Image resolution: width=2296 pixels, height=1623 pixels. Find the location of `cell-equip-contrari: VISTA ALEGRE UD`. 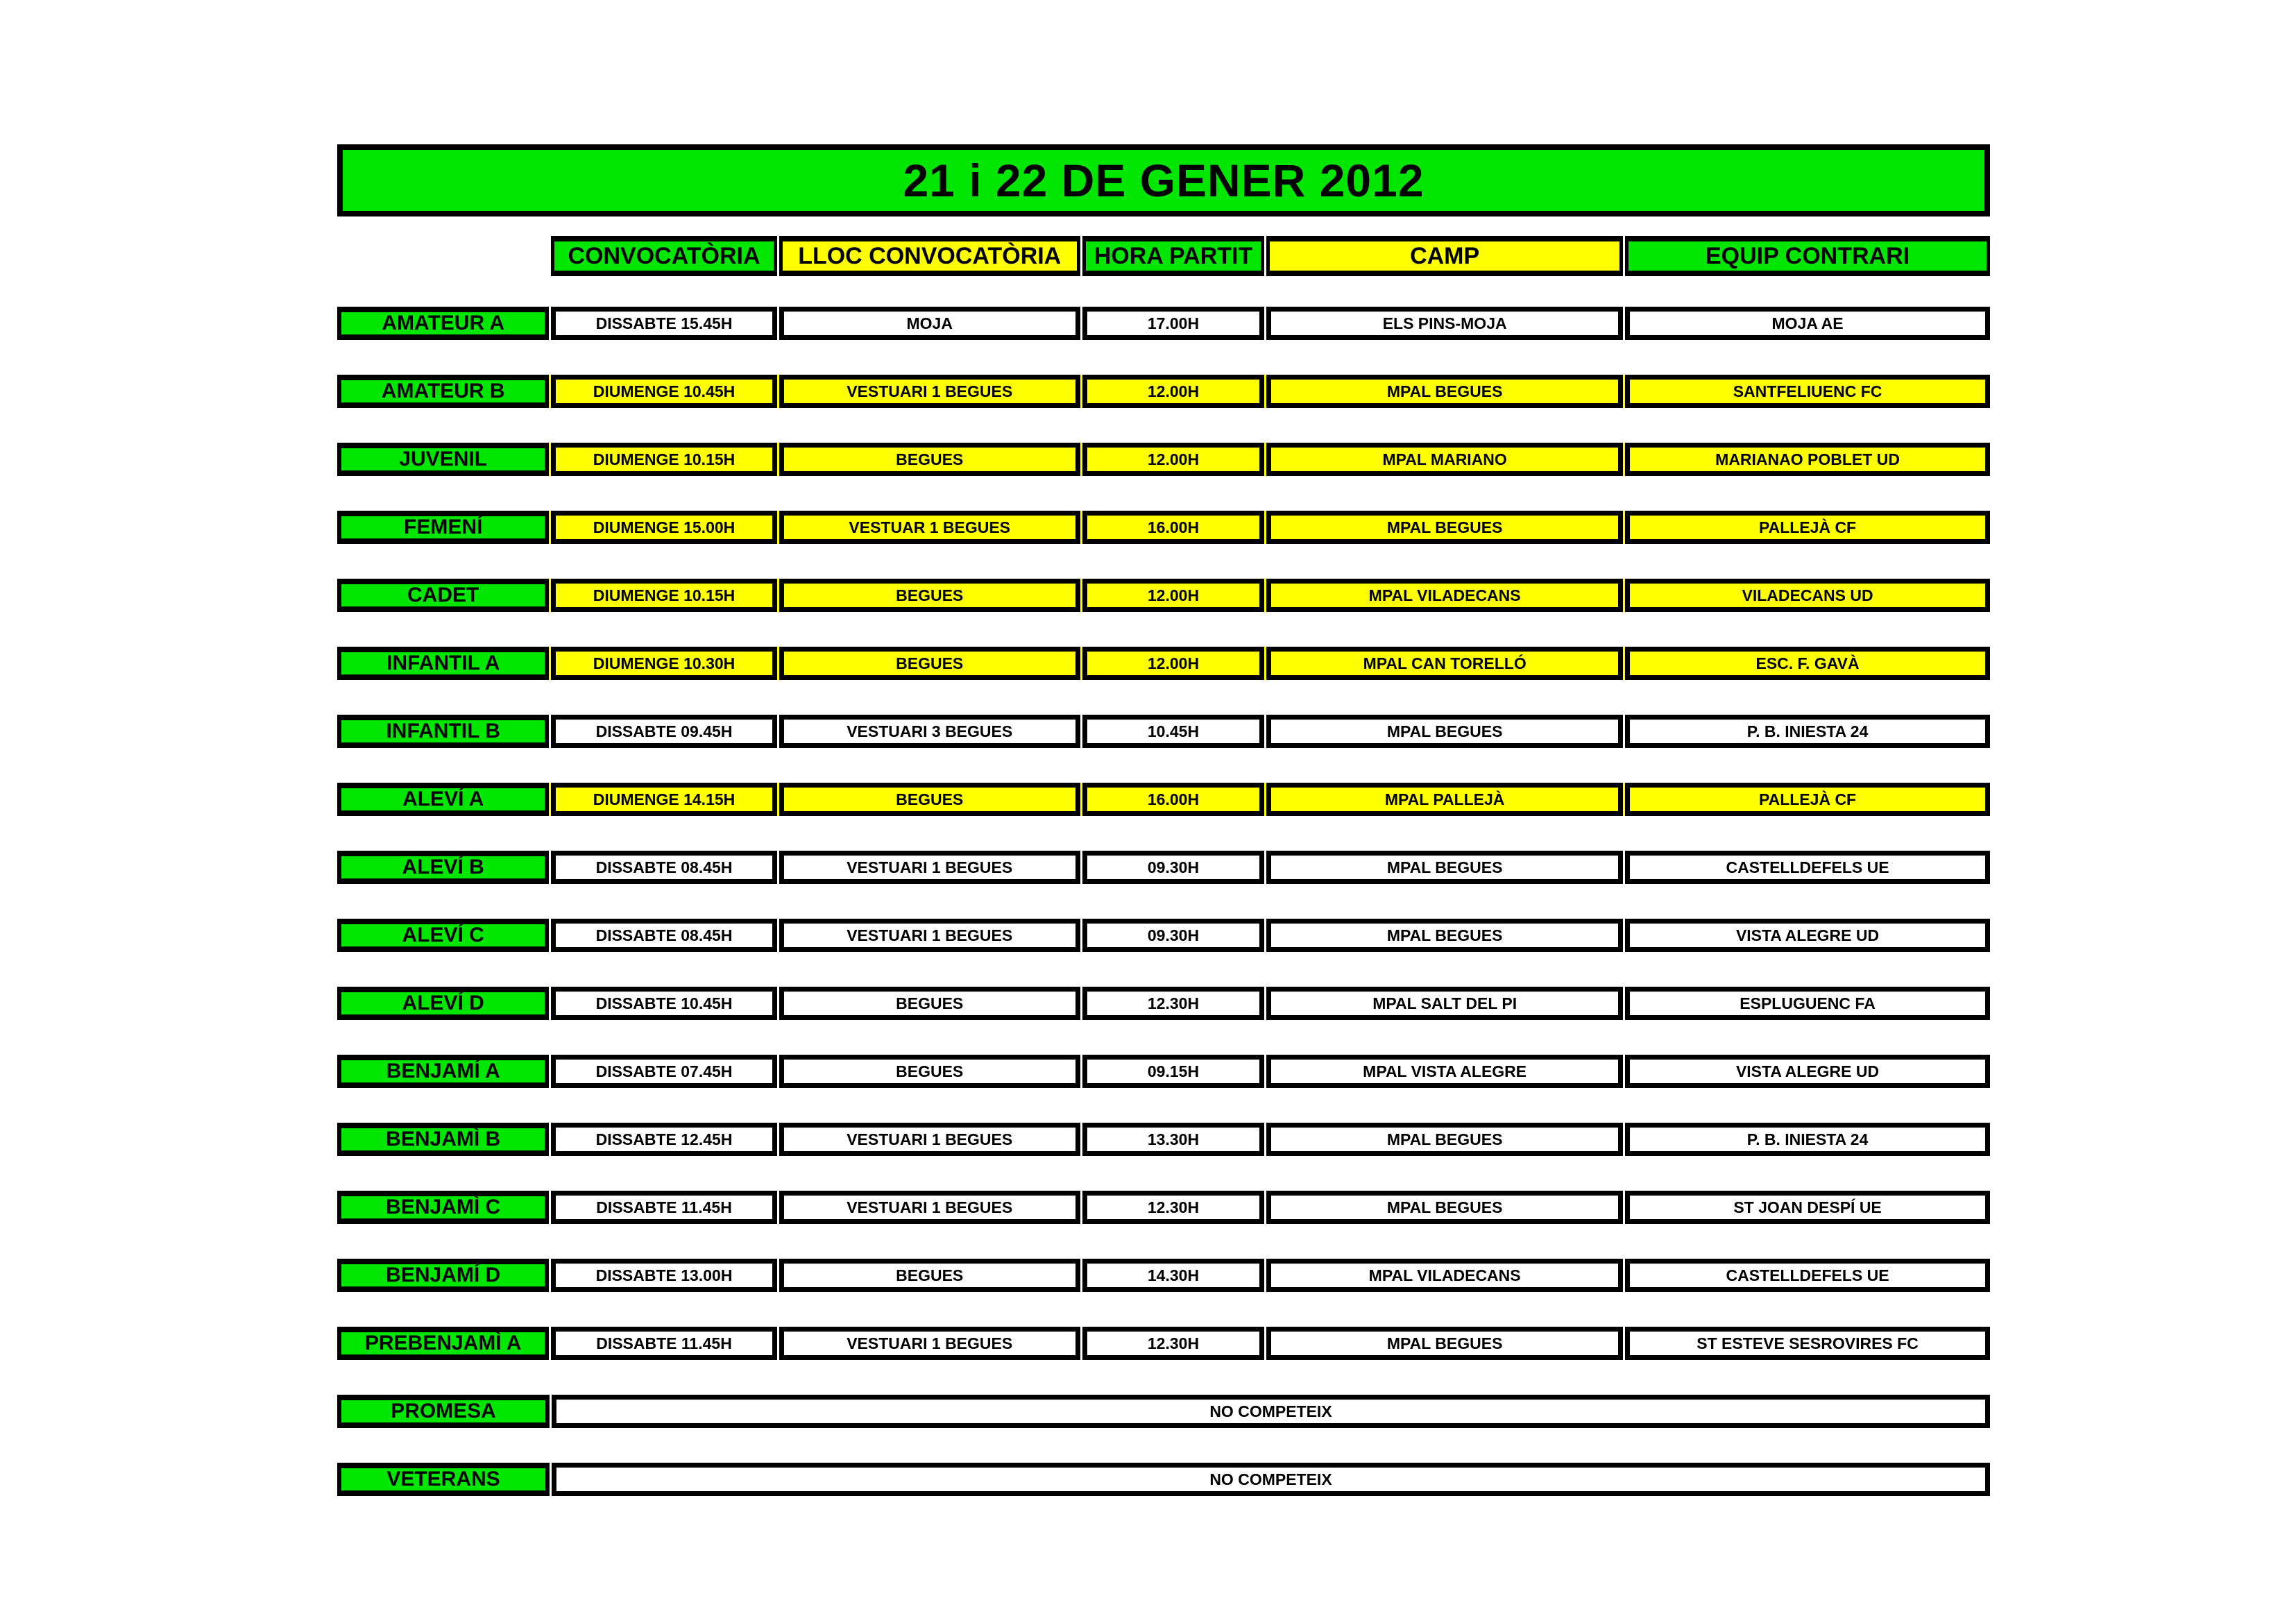

cell-equip-contrari: VISTA ALEGRE UD is located at coordinates (1807, 935).